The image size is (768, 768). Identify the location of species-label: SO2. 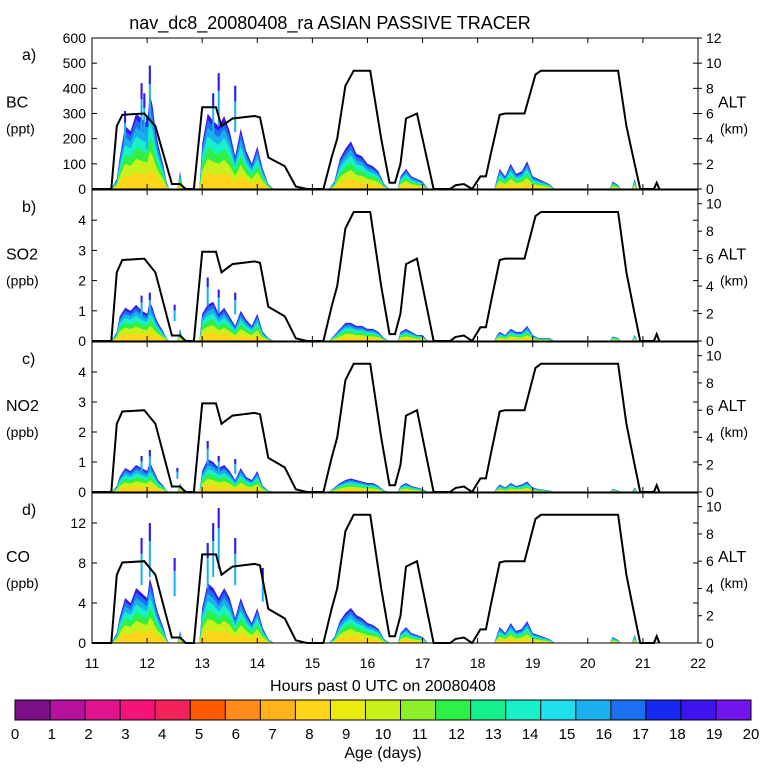
(22, 255).